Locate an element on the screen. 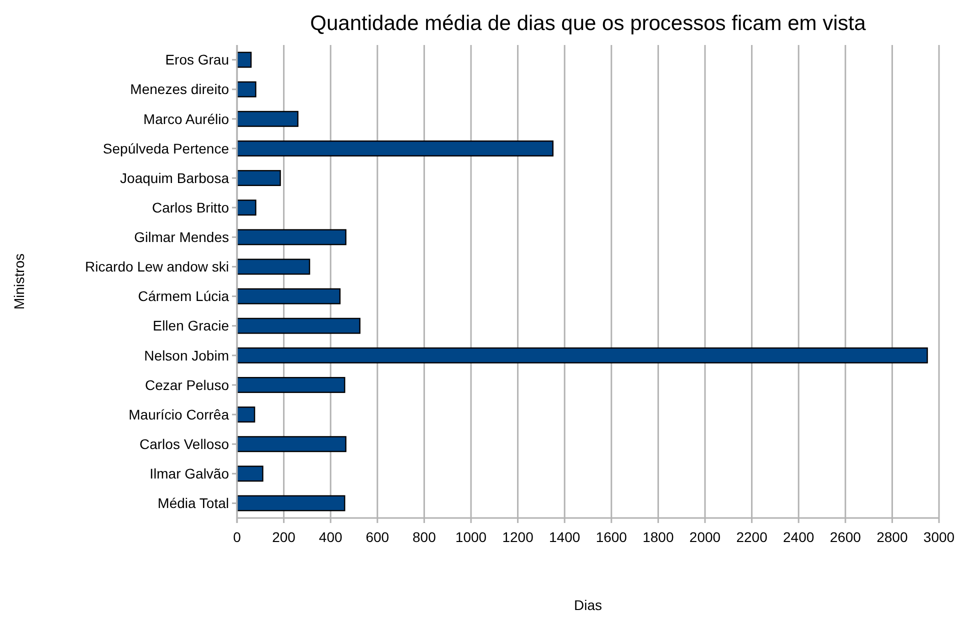 The image size is (966, 627). x-tick-label: 3000 is located at coordinates (939, 537).